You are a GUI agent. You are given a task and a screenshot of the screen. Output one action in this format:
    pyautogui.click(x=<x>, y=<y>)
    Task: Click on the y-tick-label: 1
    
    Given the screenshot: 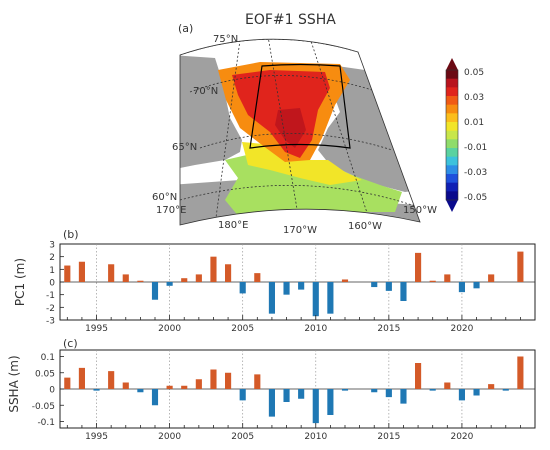 What is the action you would take?
    pyautogui.click(x=52, y=271)
    